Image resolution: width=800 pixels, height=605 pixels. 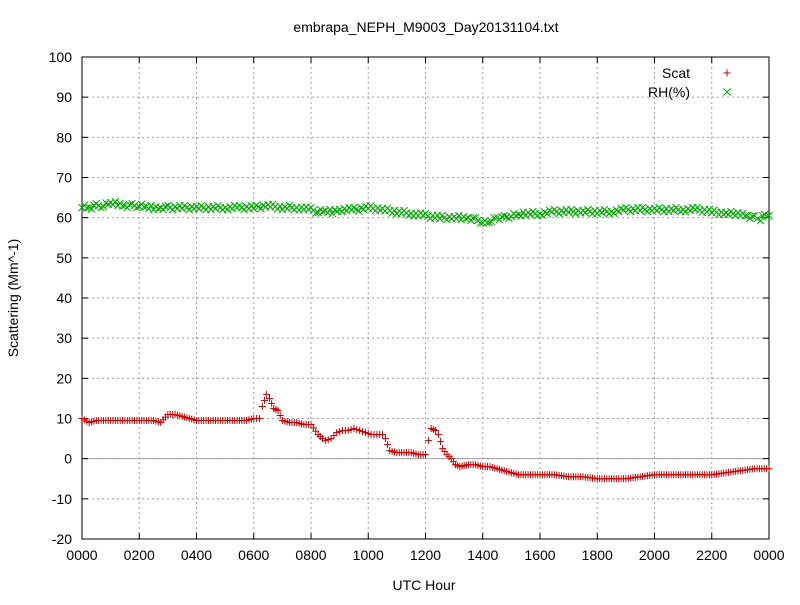 I want to click on series-scat, so click(x=425, y=436).